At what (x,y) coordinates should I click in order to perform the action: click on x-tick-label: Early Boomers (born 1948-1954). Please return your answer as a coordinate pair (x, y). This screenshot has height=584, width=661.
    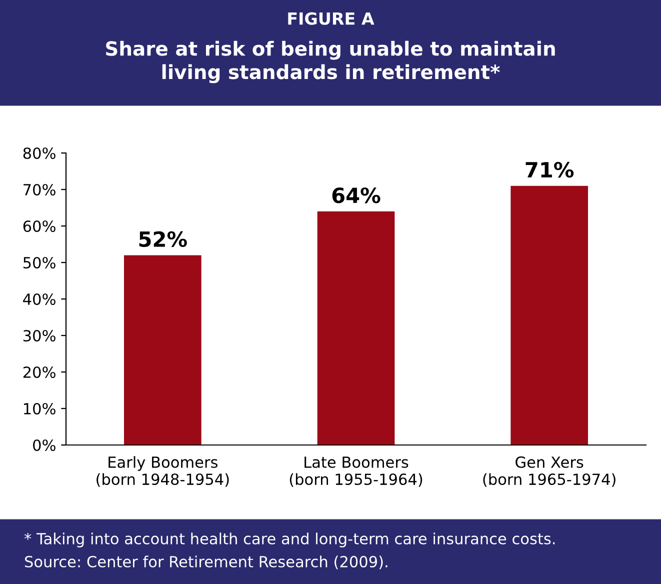
    Looking at the image, I should click on (162, 471).